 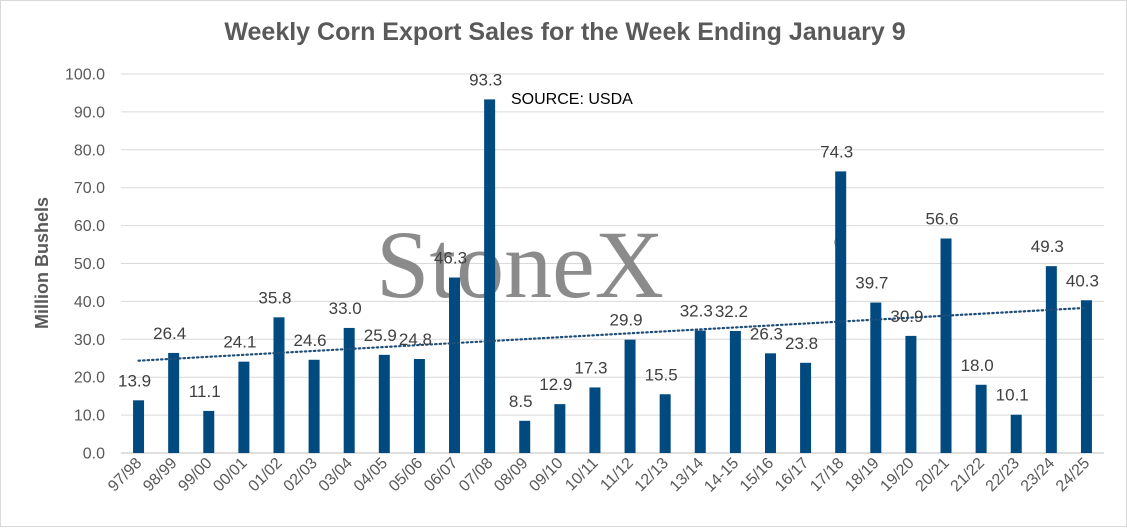 I want to click on data-label: 56.6, so click(x=941, y=218).